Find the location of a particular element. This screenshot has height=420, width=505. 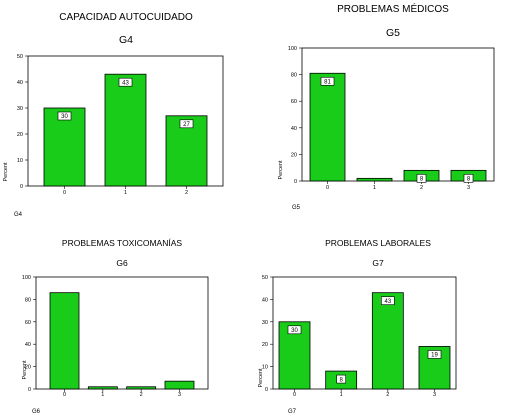

chart-title: PROBLEMAS LABORALES is located at coordinates (378, 243).